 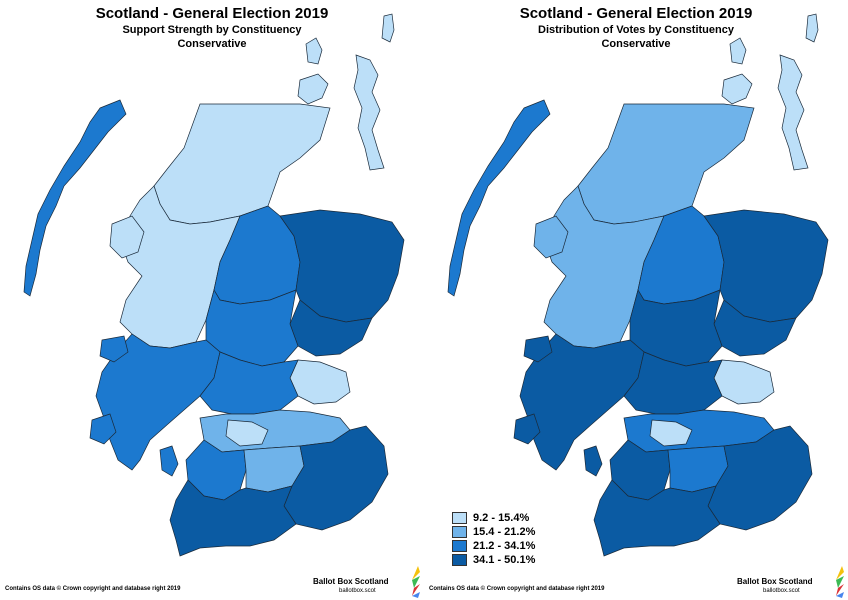 I want to click on right-title: Scotland - General Election 2019, so click(x=636, y=13).